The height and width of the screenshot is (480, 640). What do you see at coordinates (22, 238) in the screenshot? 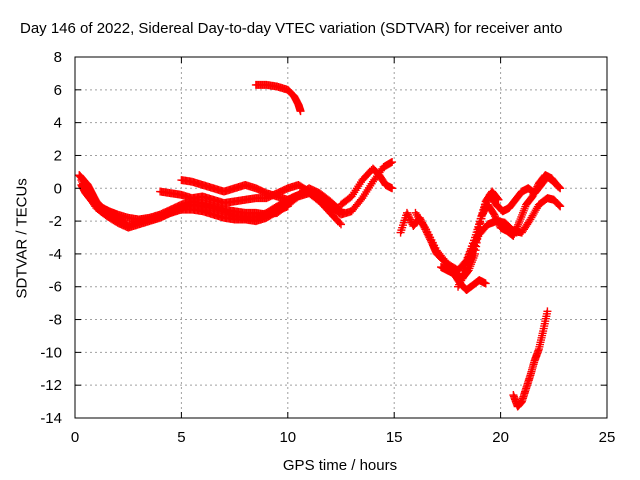
I see `y-axis-label: SDTVAR / TECUs` at bounding box center [22, 238].